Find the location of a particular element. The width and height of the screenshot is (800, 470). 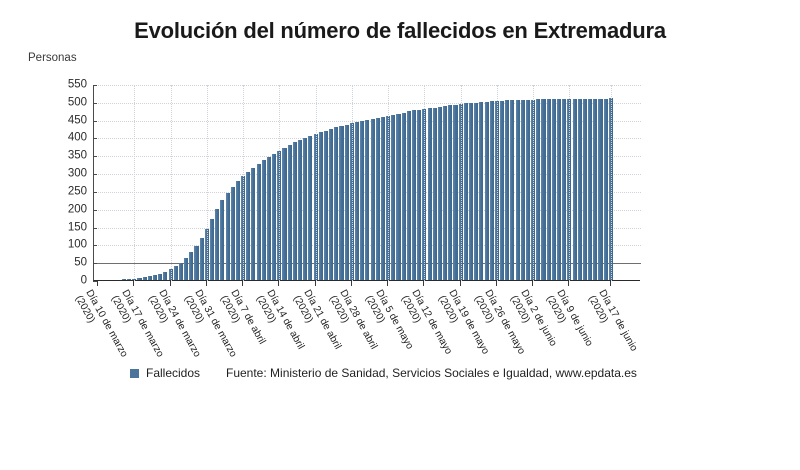

y-axis-tick-label: 400 is located at coordinates (77, 137).